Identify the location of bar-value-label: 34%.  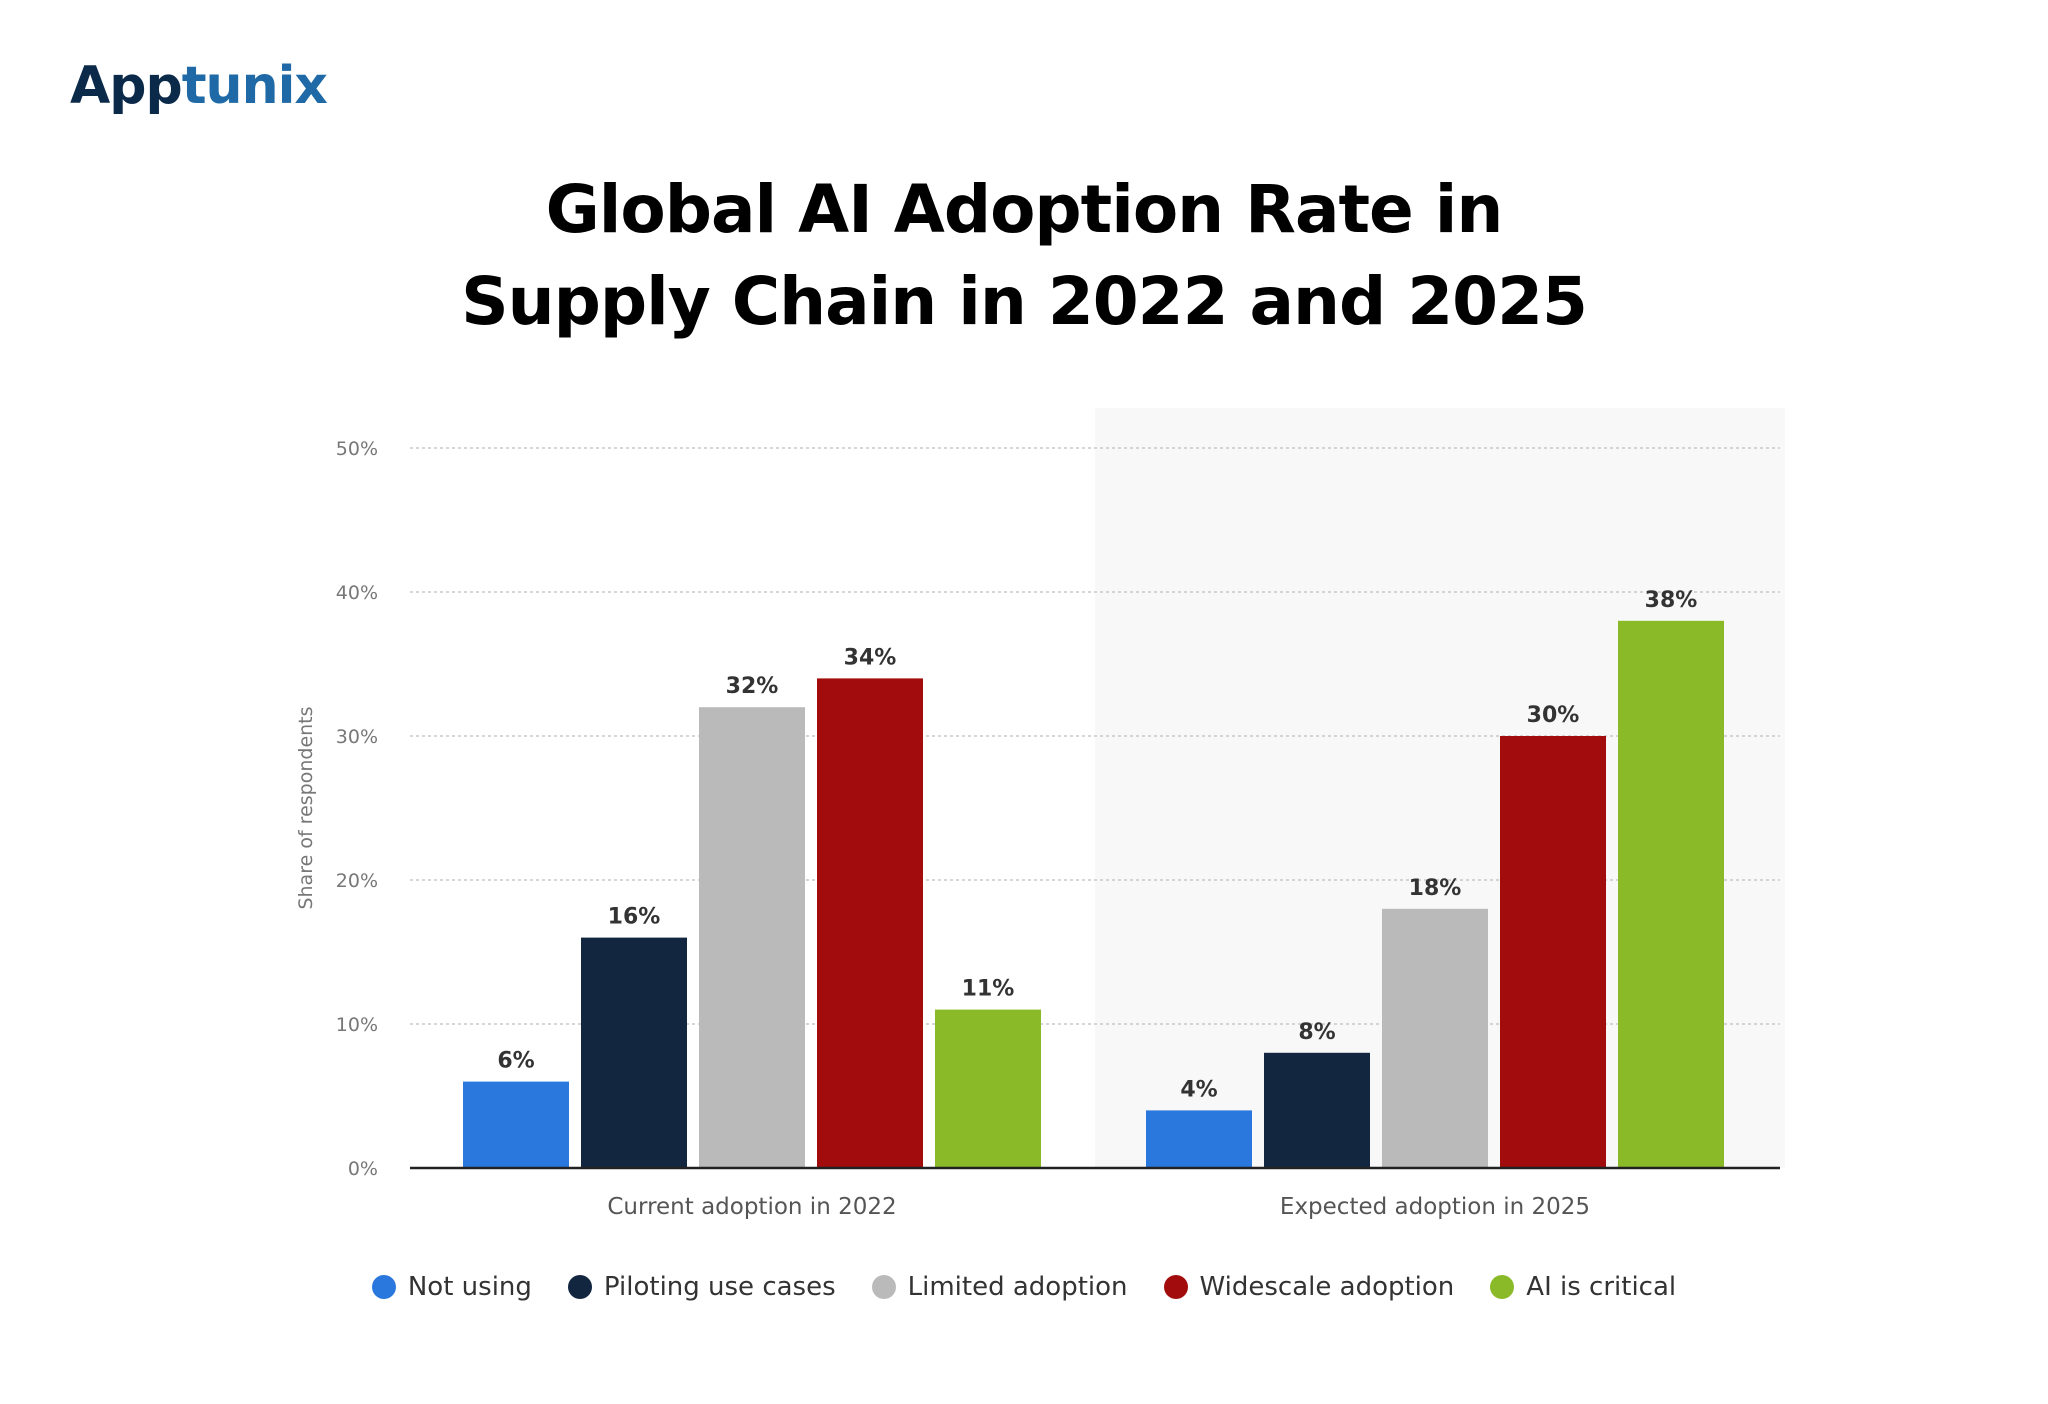
(870, 657).